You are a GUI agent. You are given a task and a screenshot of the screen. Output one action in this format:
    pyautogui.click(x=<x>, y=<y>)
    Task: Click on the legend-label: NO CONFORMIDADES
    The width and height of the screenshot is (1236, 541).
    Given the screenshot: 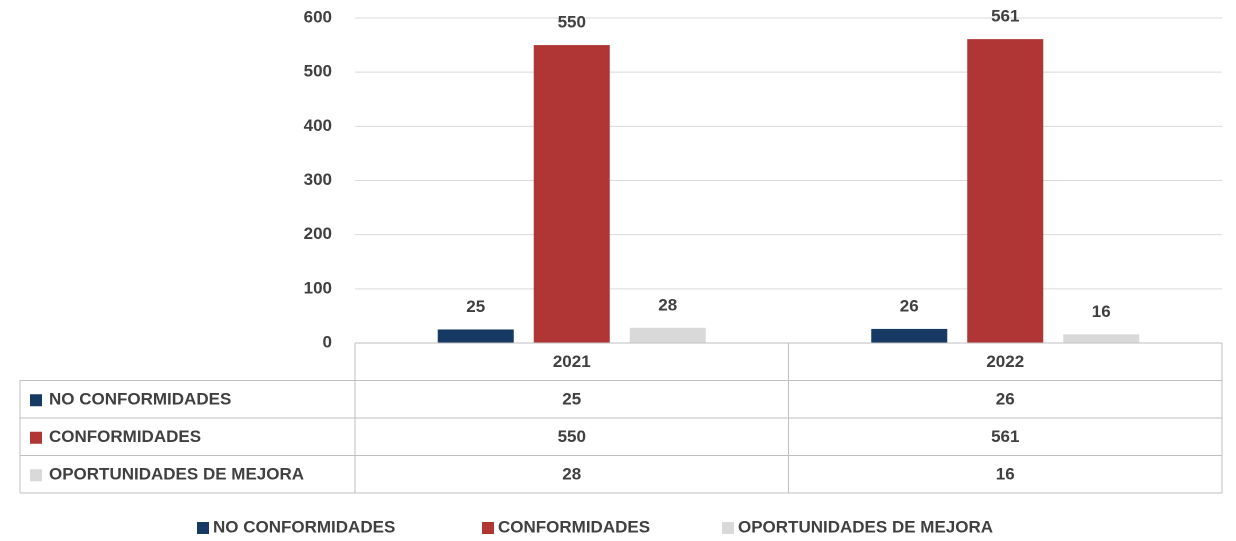 What is the action you would take?
    pyautogui.click(x=304, y=526)
    